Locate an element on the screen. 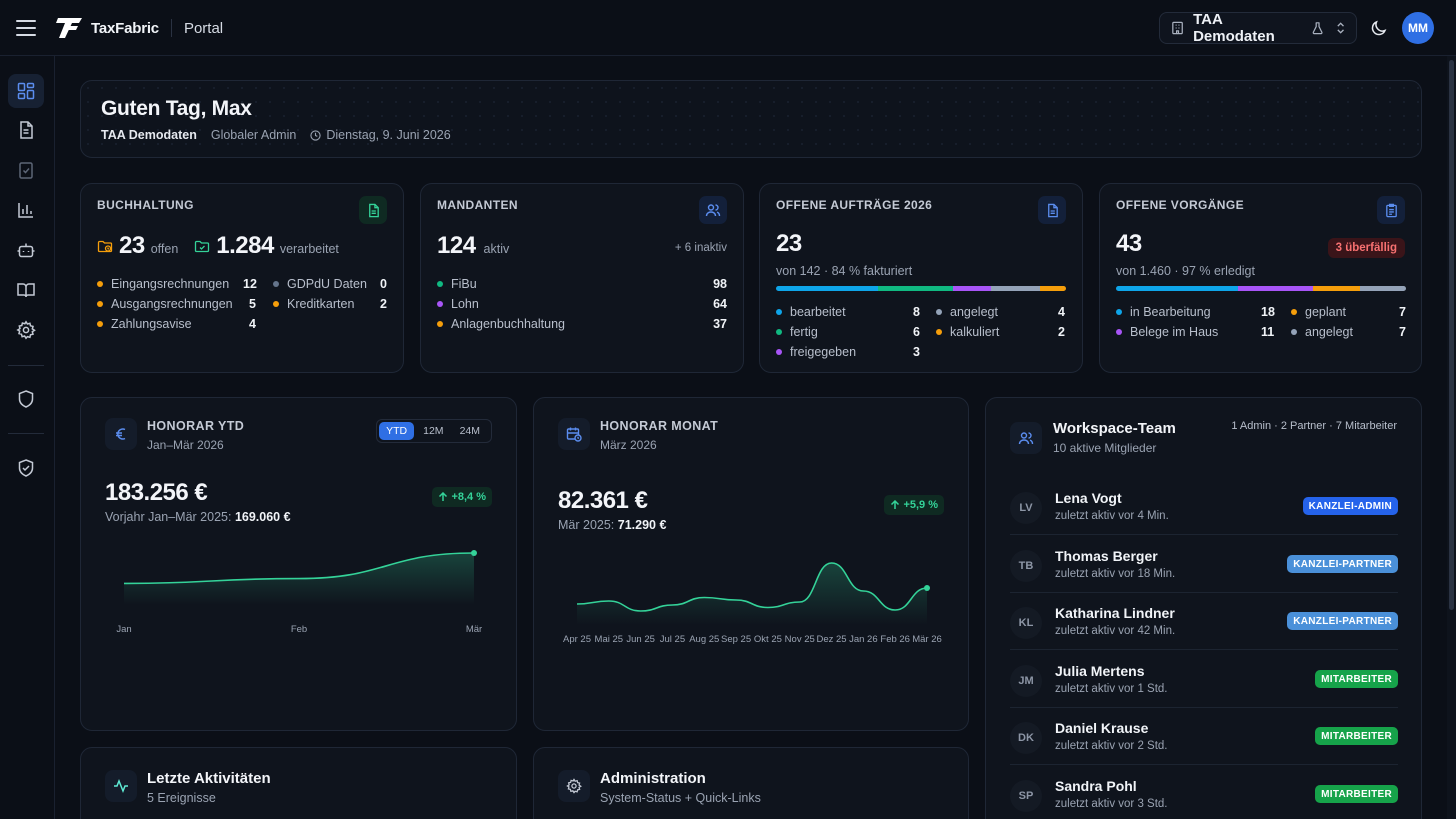 The image size is (1456, 819). menu-icon is located at coordinates (26, 28).